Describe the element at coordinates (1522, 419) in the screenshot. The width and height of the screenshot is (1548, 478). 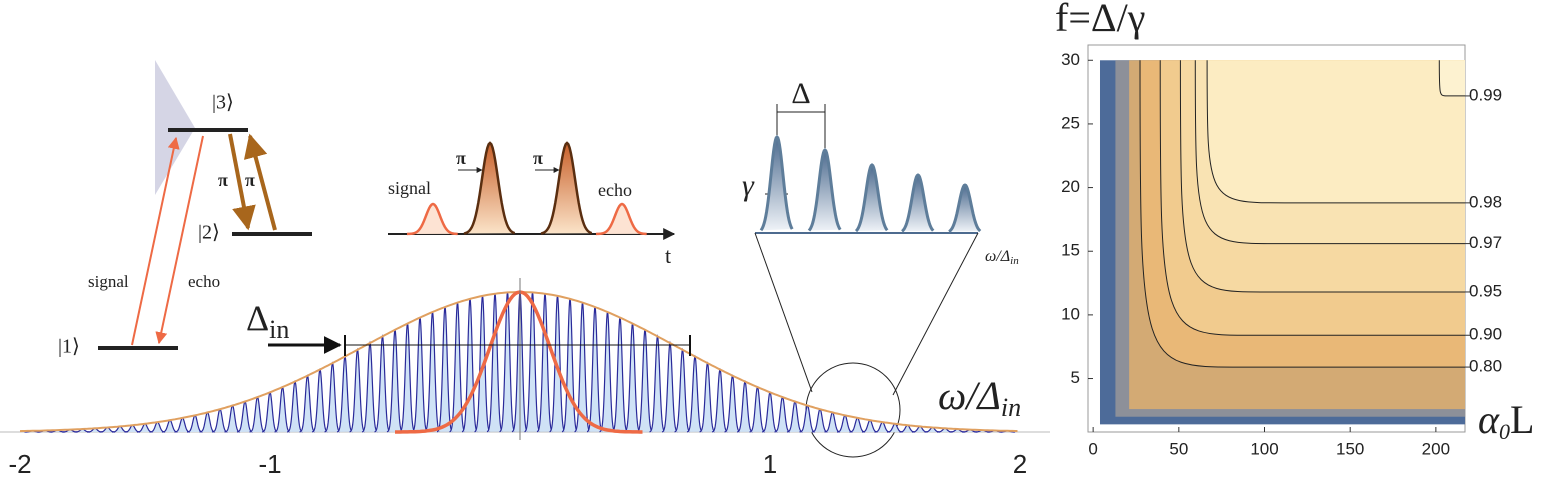
I see `label-tail: L` at that location.